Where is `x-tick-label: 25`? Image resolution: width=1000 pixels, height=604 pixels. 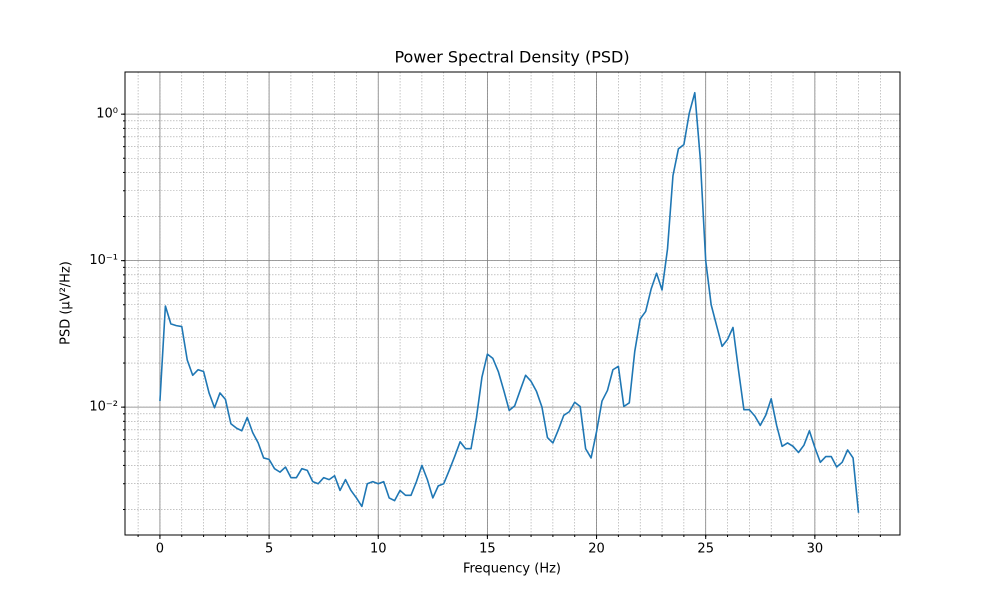
x-tick-label: 25 is located at coordinates (705, 549).